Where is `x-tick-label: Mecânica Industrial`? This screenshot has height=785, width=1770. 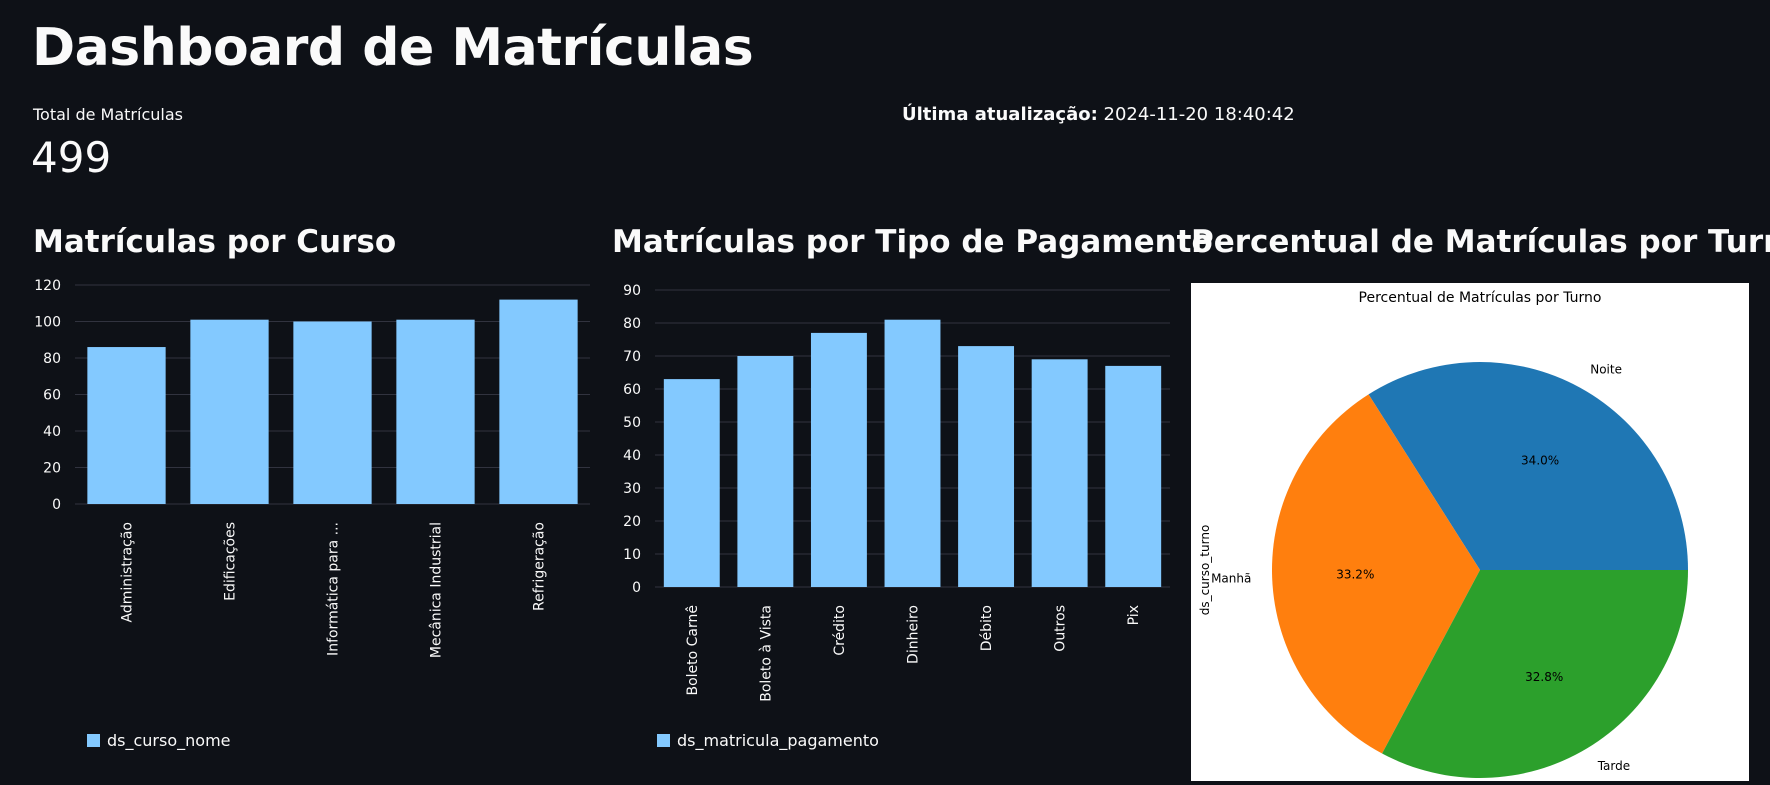
x-tick-label: Mecânica Industrial is located at coordinates (437, 590).